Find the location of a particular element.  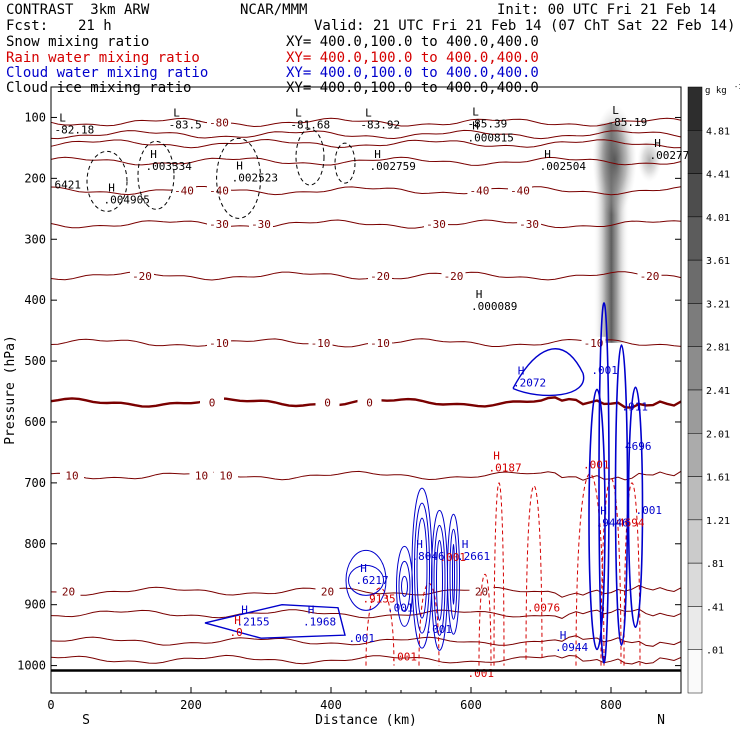

rain-extremum-label: H is located at coordinates (237, 620).